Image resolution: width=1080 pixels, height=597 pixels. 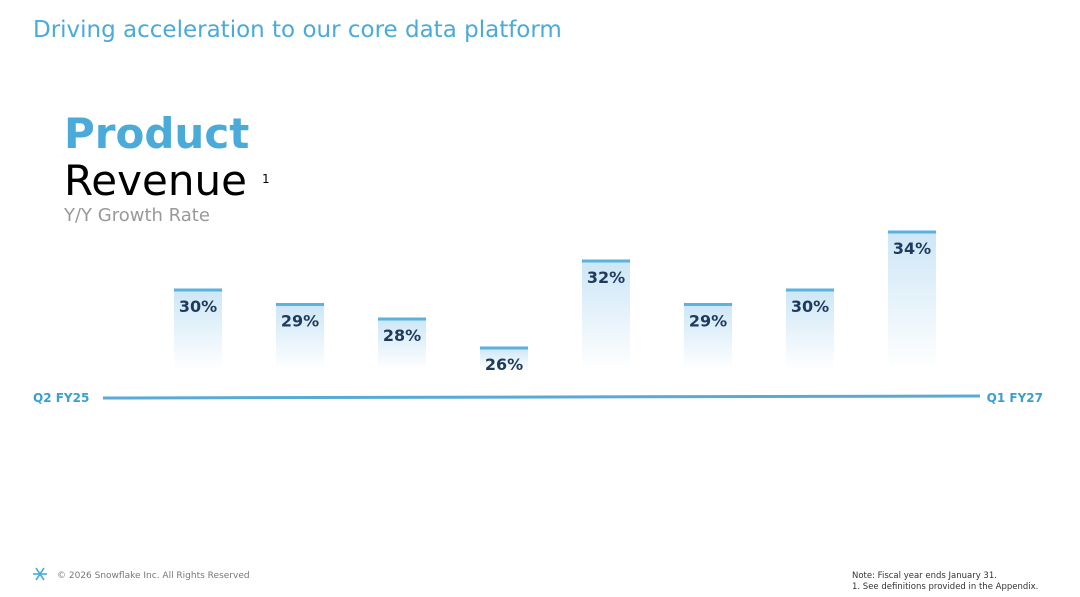 What do you see at coordinates (61, 398) in the screenshot?
I see `x-axis-end-label: Q2 FY25` at bounding box center [61, 398].